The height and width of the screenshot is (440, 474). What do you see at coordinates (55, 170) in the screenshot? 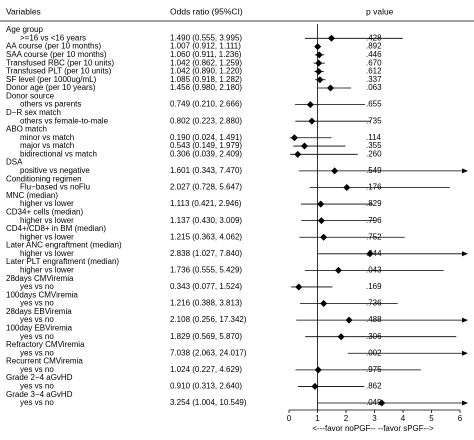
I see `row-label: positive vs negative` at bounding box center [55, 170].